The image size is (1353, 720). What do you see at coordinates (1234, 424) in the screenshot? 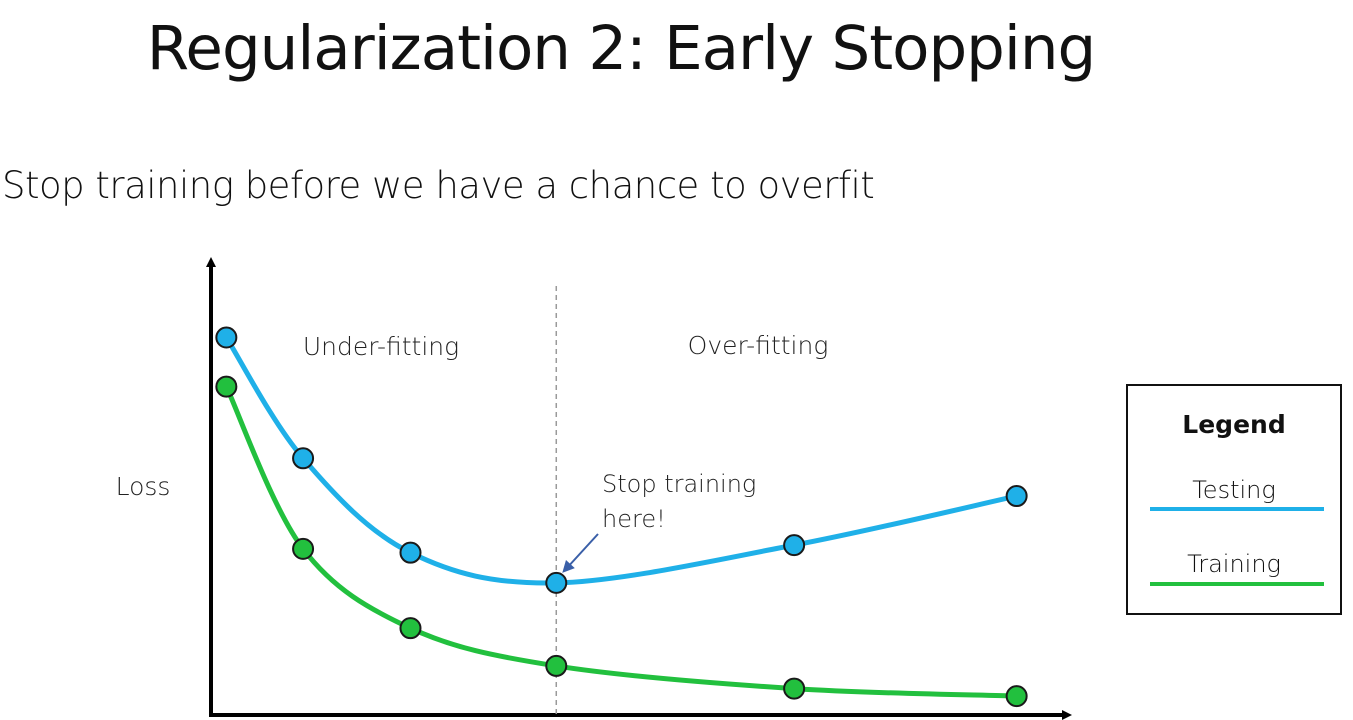
I see `legend-title: Legend` at bounding box center [1234, 424].